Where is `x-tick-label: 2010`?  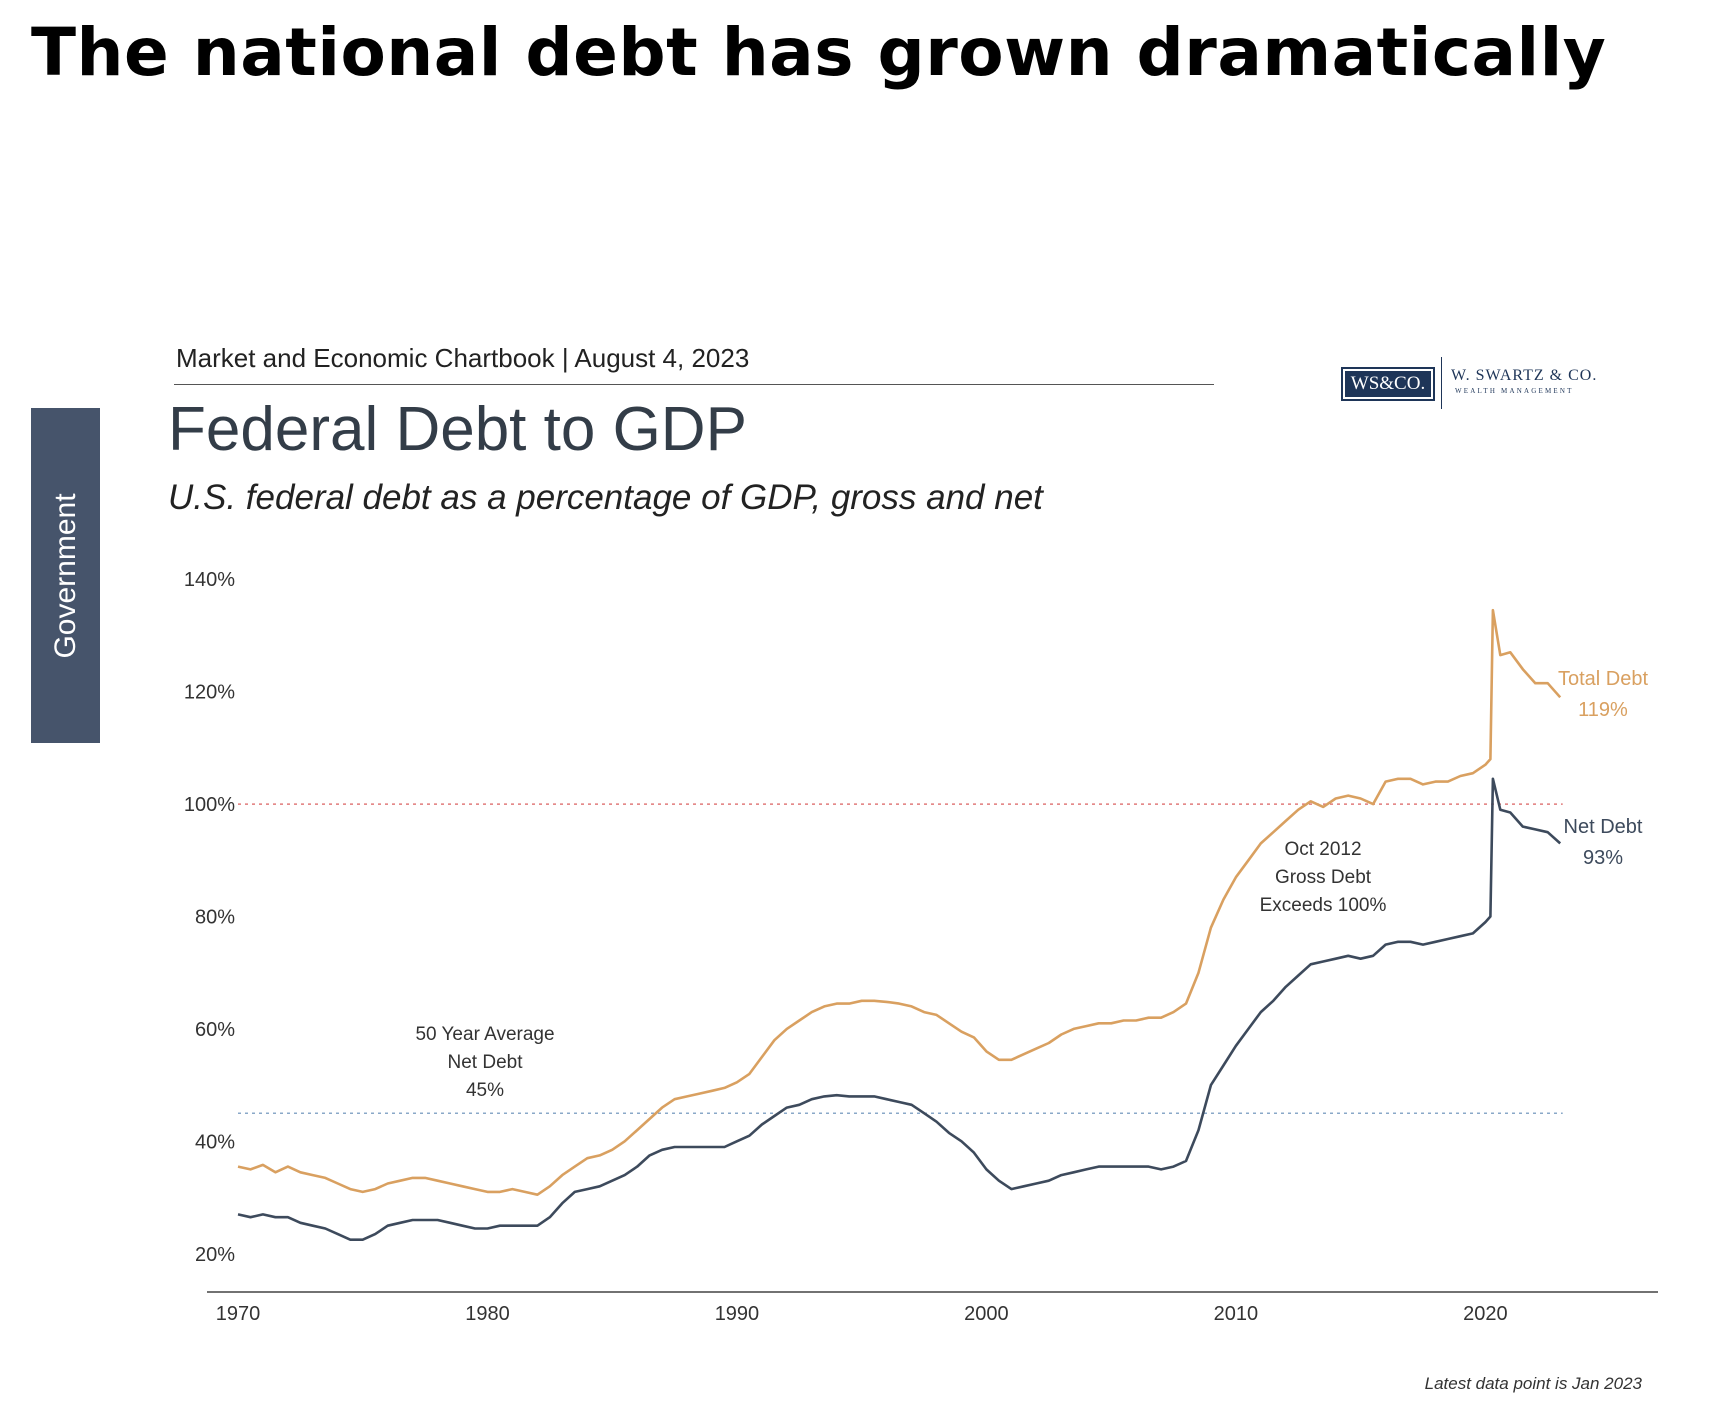 x-tick-label: 2010 is located at coordinates (1236, 1314).